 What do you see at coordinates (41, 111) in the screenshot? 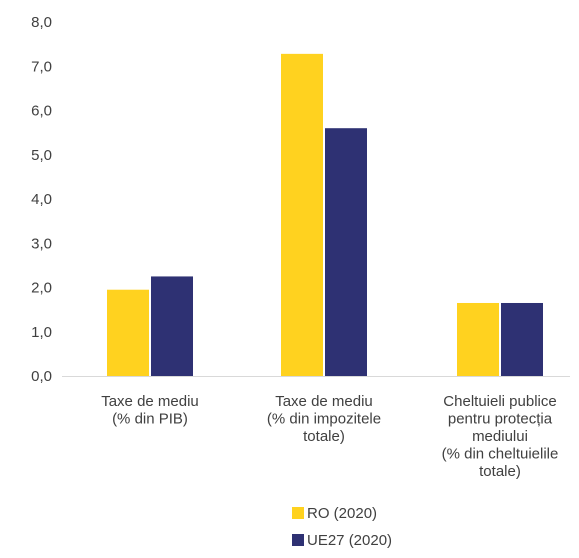
I see `y-tick-label: 6,0` at bounding box center [41, 111].